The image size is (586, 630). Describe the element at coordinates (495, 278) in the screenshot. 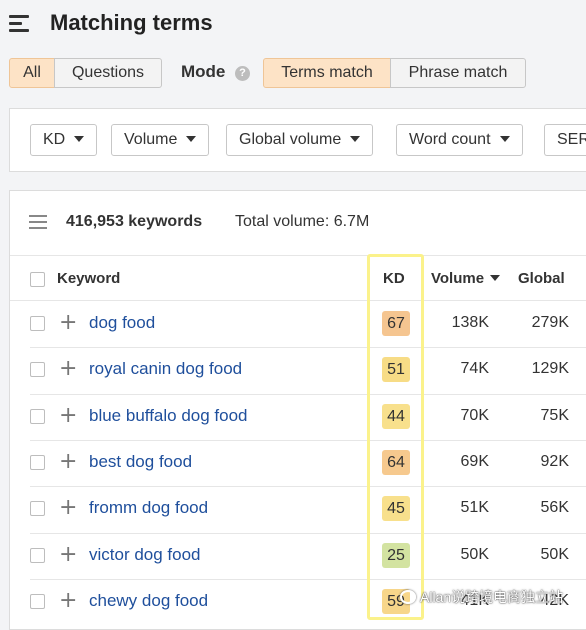

I see `sort-down-icon` at that location.